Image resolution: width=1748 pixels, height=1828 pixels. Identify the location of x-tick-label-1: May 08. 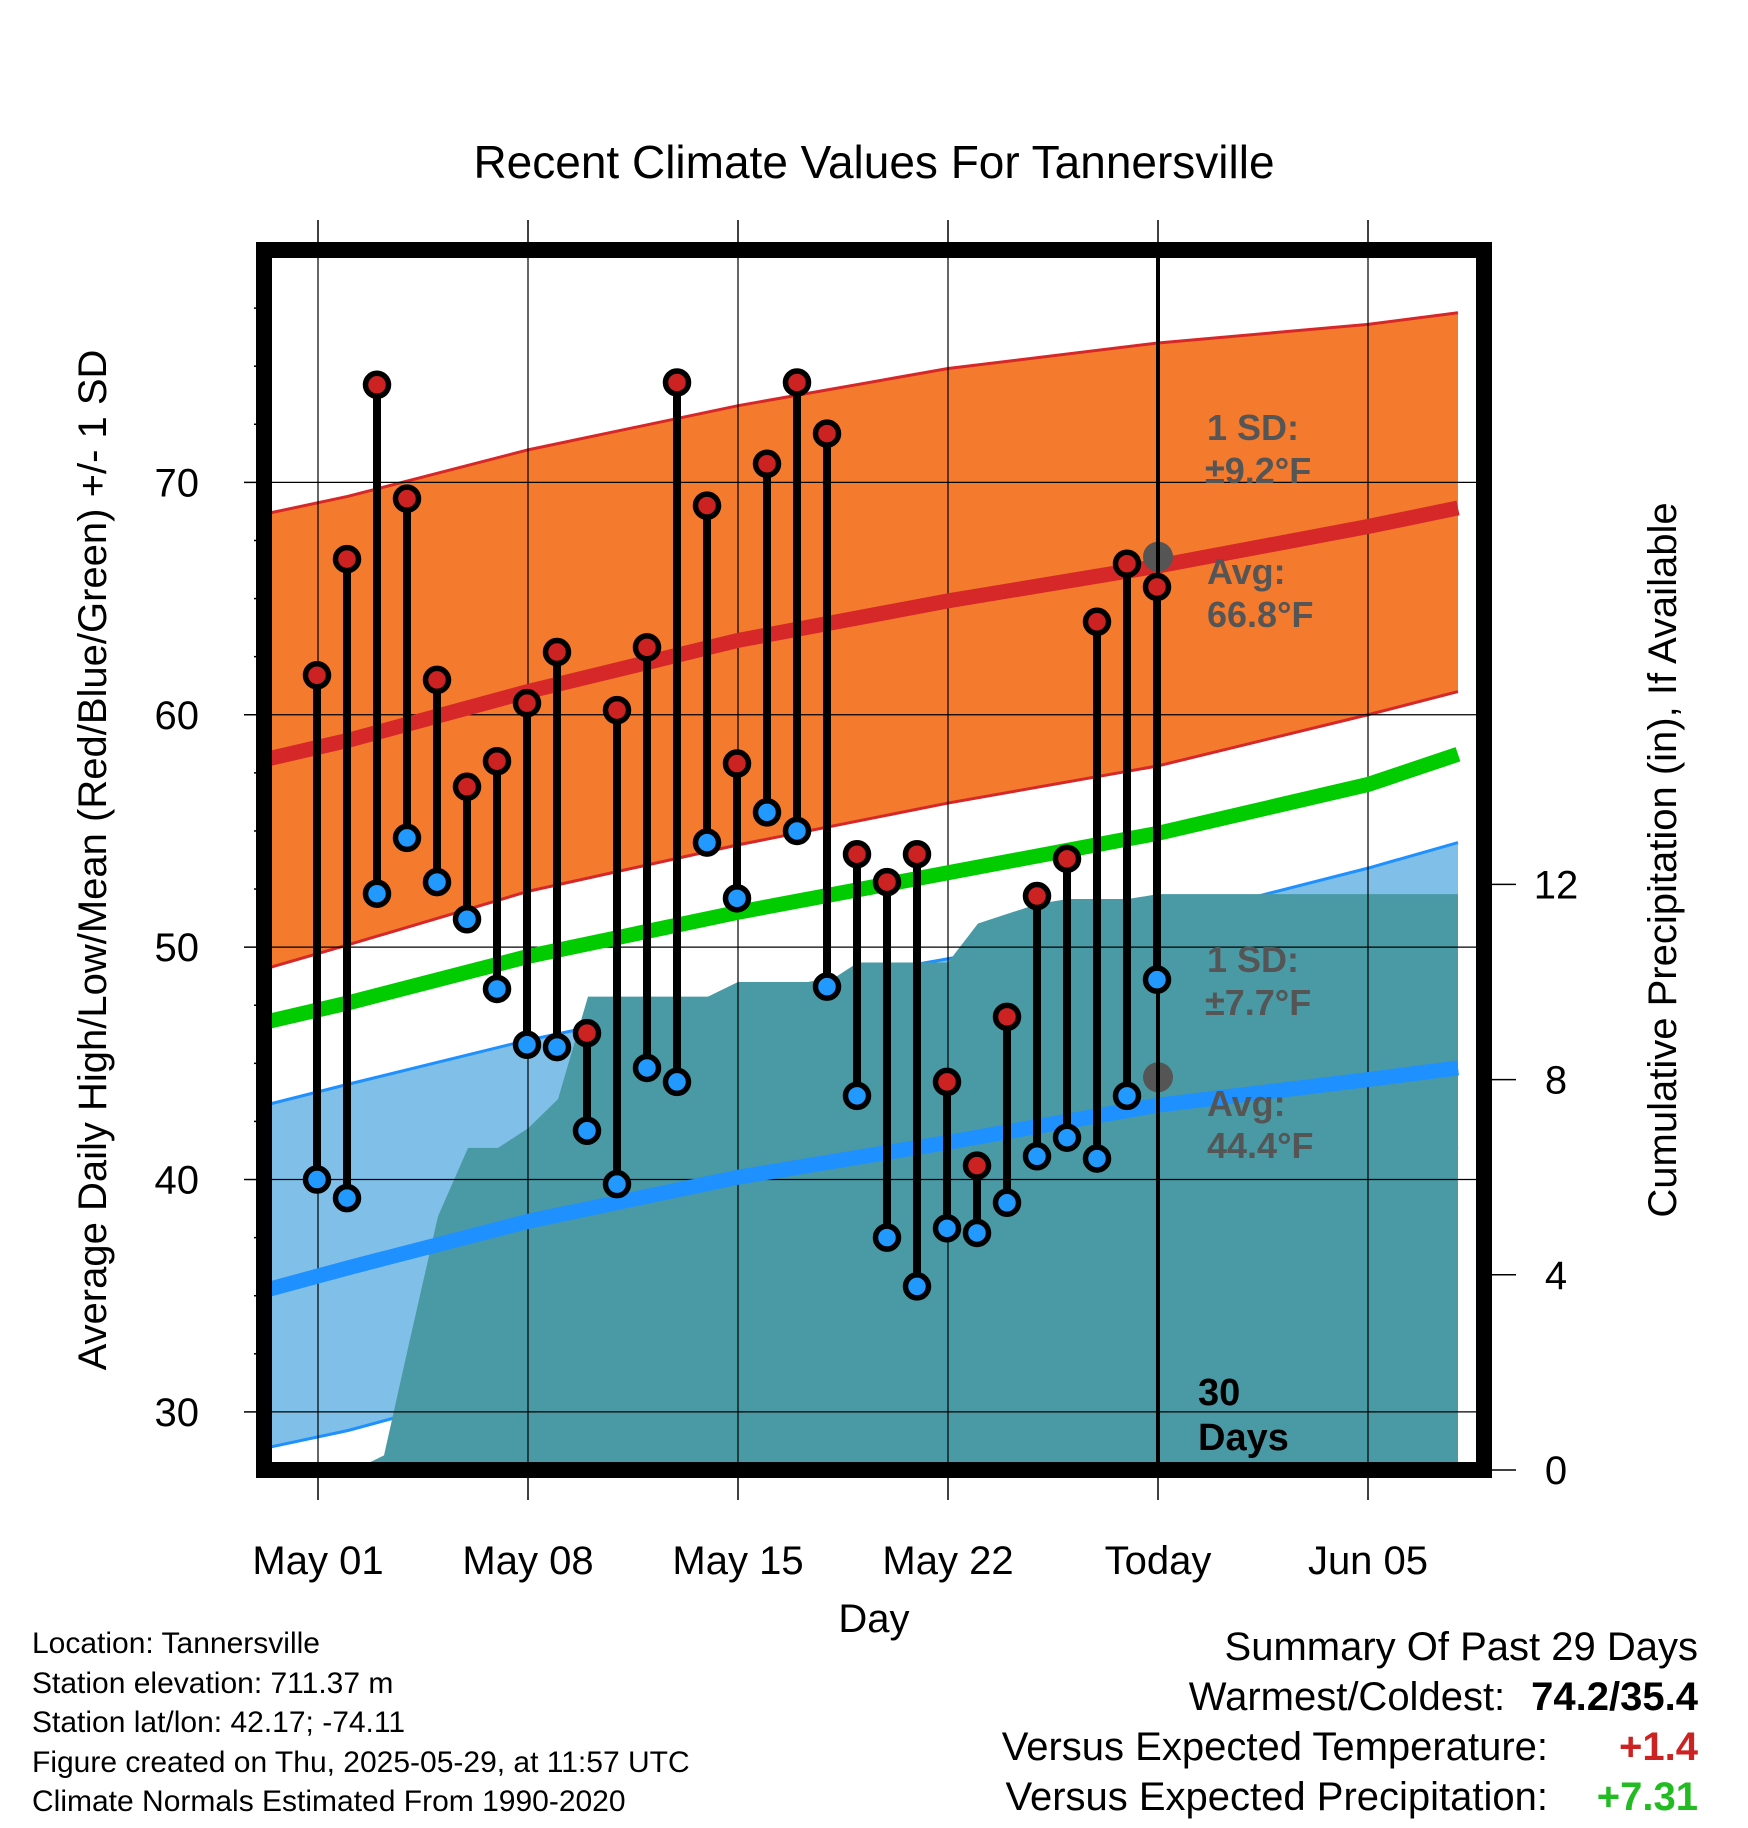
(527, 1561).